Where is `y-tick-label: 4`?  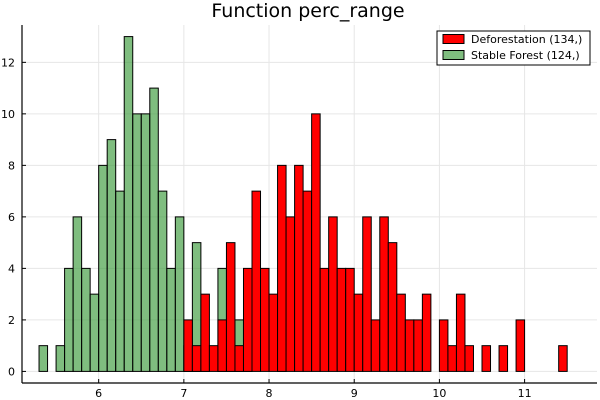
y-tick-label: 4 is located at coordinates (11, 268).